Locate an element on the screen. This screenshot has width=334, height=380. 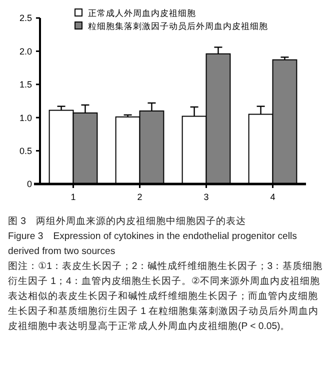
y-tick-label: 0 is located at coordinates (29, 184).